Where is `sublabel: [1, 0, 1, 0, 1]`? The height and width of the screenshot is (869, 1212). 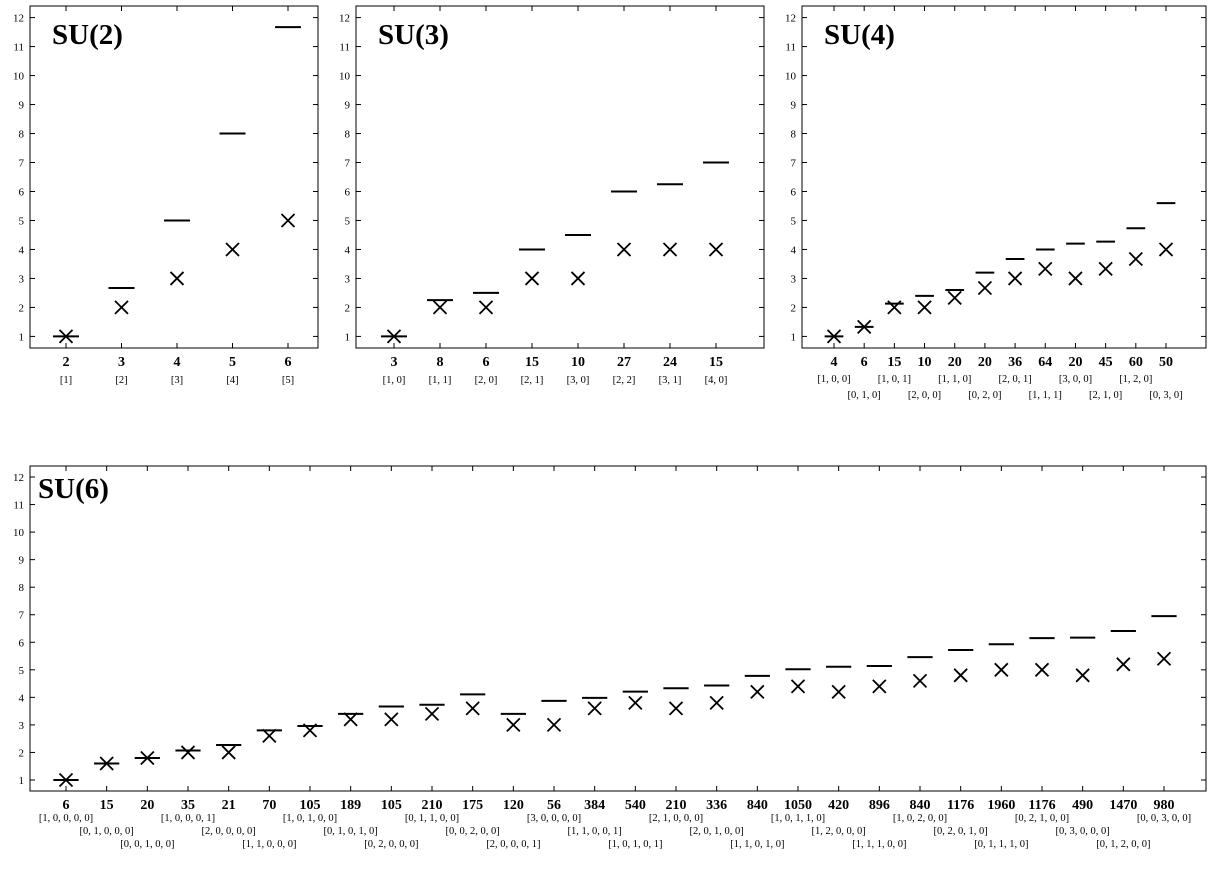 sublabel: [1, 0, 1, 0, 1] is located at coordinates (635, 844).